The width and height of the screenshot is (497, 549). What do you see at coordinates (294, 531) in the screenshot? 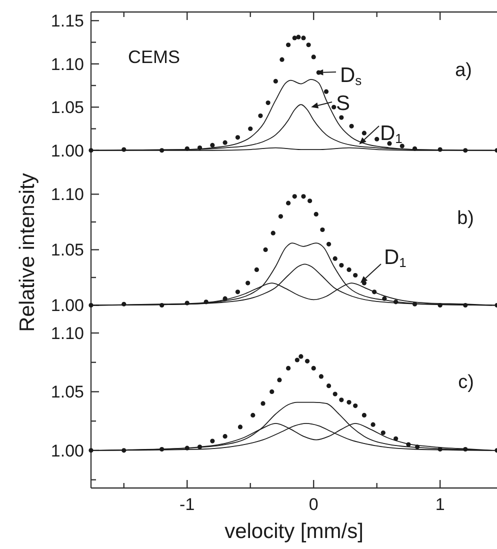
I see `x-axis-title: velocity [mm/s]` at bounding box center [294, 531].